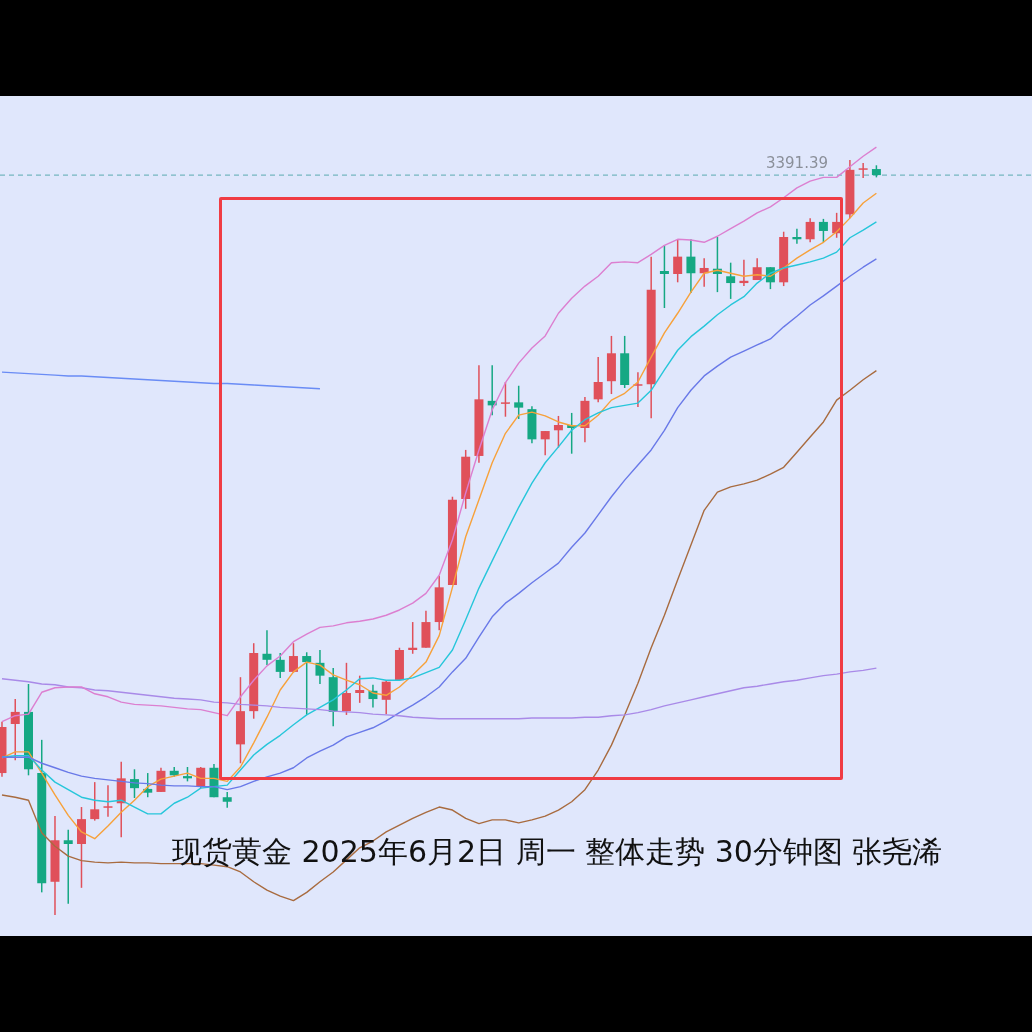 The width and height of the screenshot is (1032, 1032). I want to click on annotation: 3391.39, so click(796, 163).